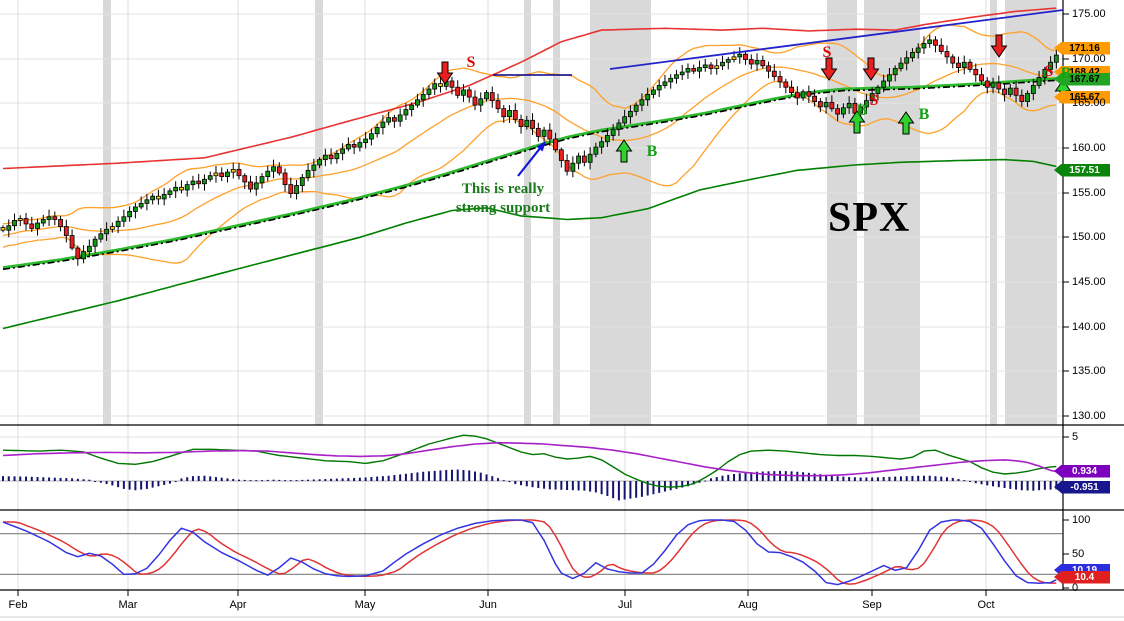  I want to click on price-tick-label: 130.00, so click(1089, 416).